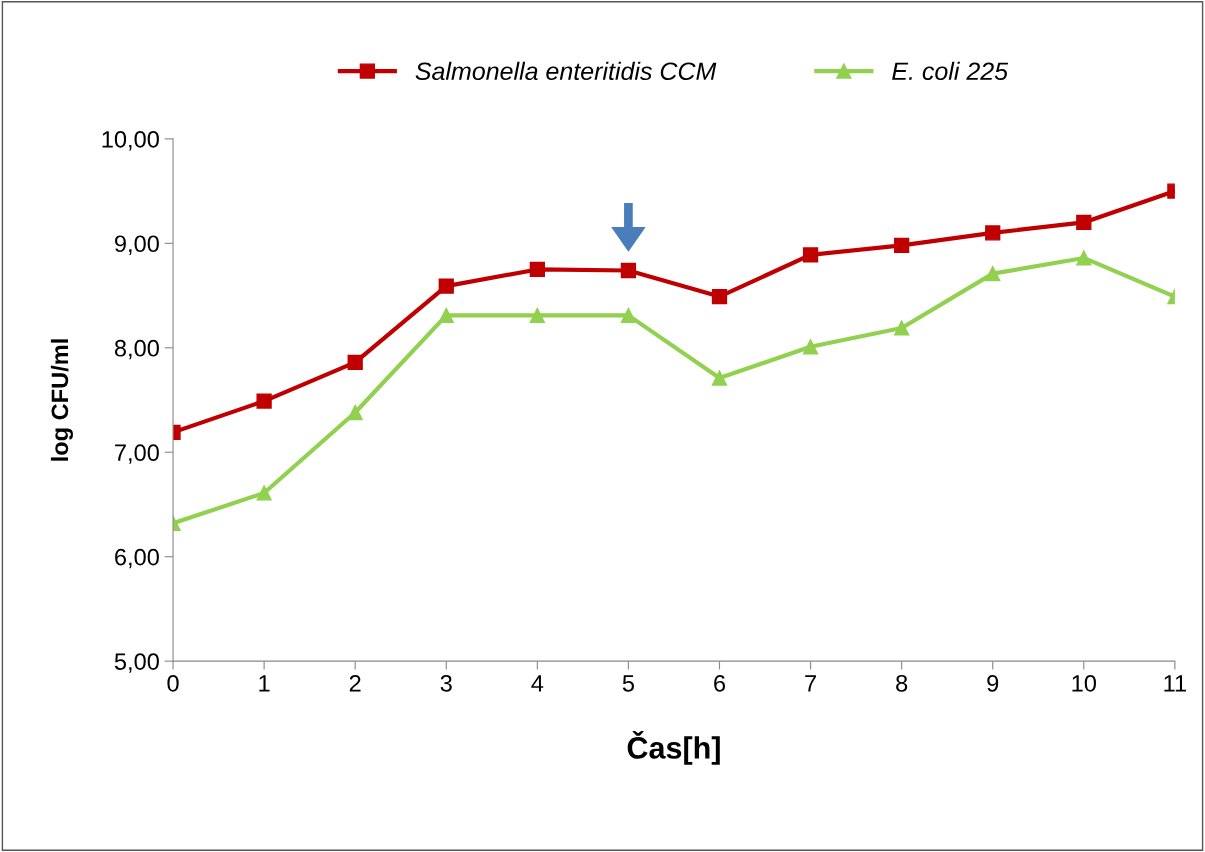 This screenshot has width=1205, height=852. Describe the element at coordinates (628, 683) in the screenshot. I see `x-tick-label: 5` at that location.